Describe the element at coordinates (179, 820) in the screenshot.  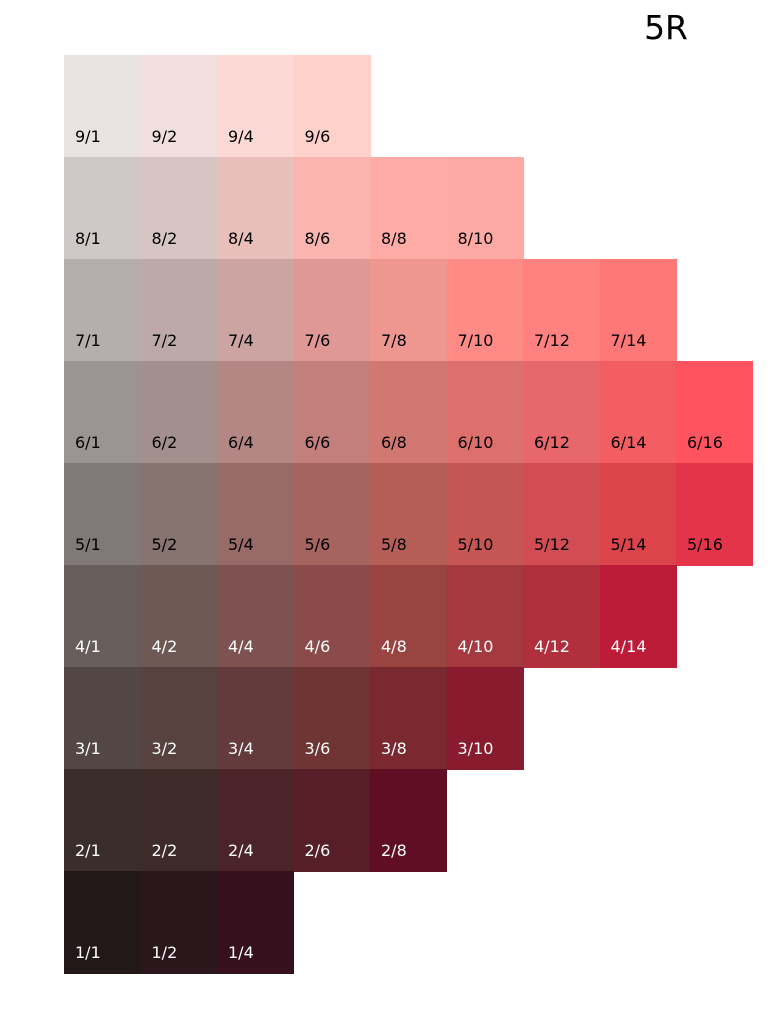
I see `color-swatch: 2/2` at that location.